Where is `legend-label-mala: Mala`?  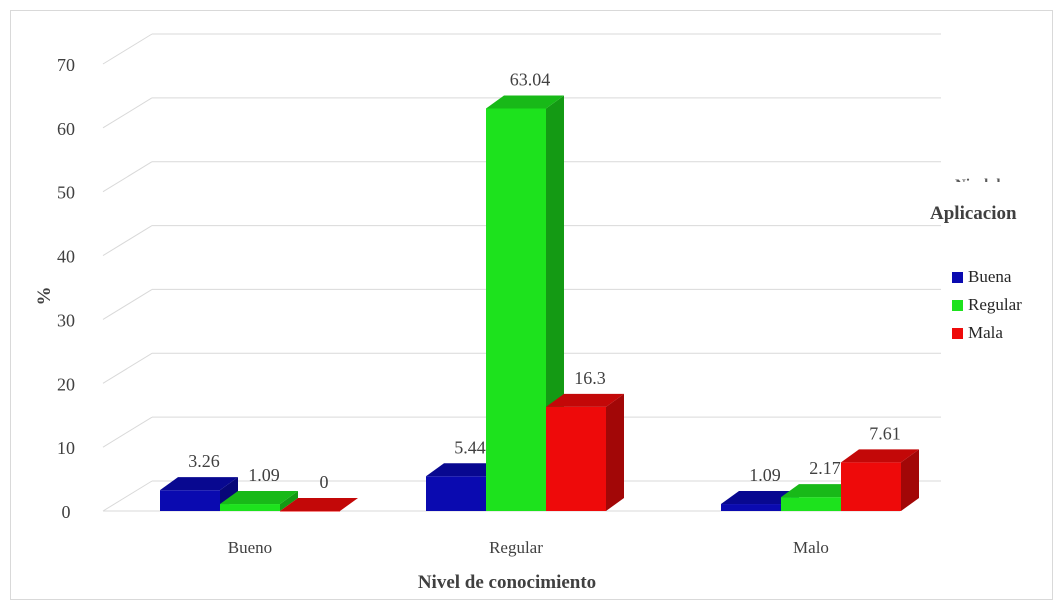 legend-label-mala: Mala is located at coordinates (985, 332).